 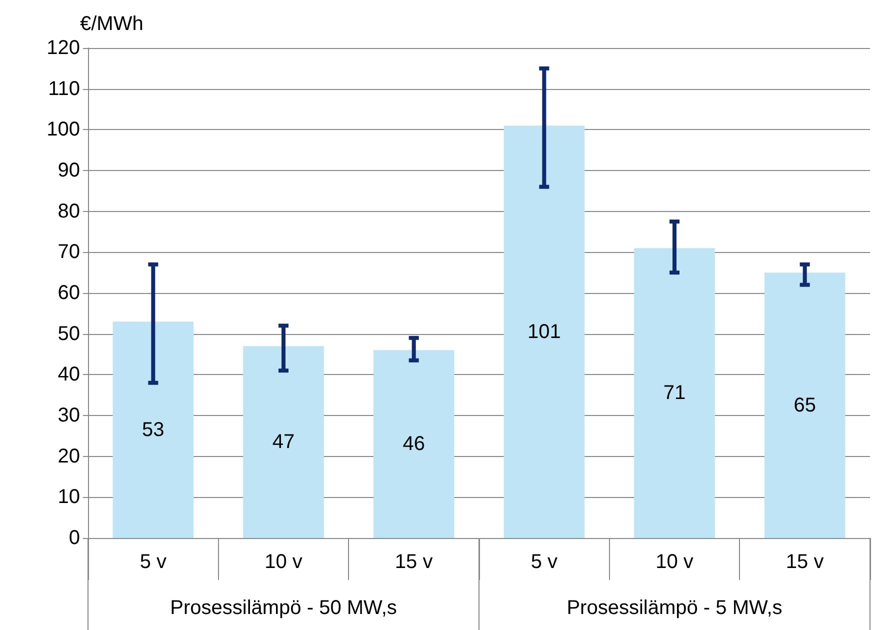 What do you see at coordinates (69, 211) in the screenshot?
I see `y-tick-label: 80` at bounding box center [69, 211].